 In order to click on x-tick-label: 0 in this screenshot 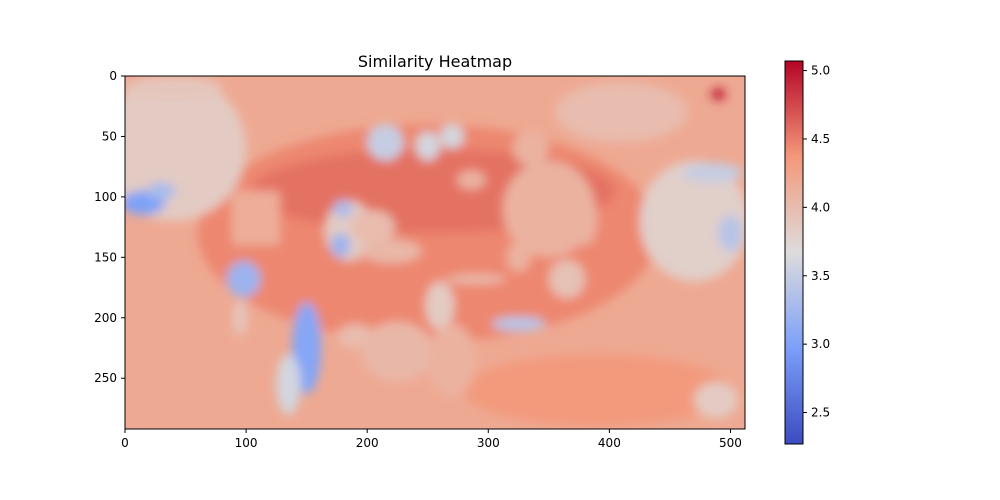, I will do `click(125, 443)`.